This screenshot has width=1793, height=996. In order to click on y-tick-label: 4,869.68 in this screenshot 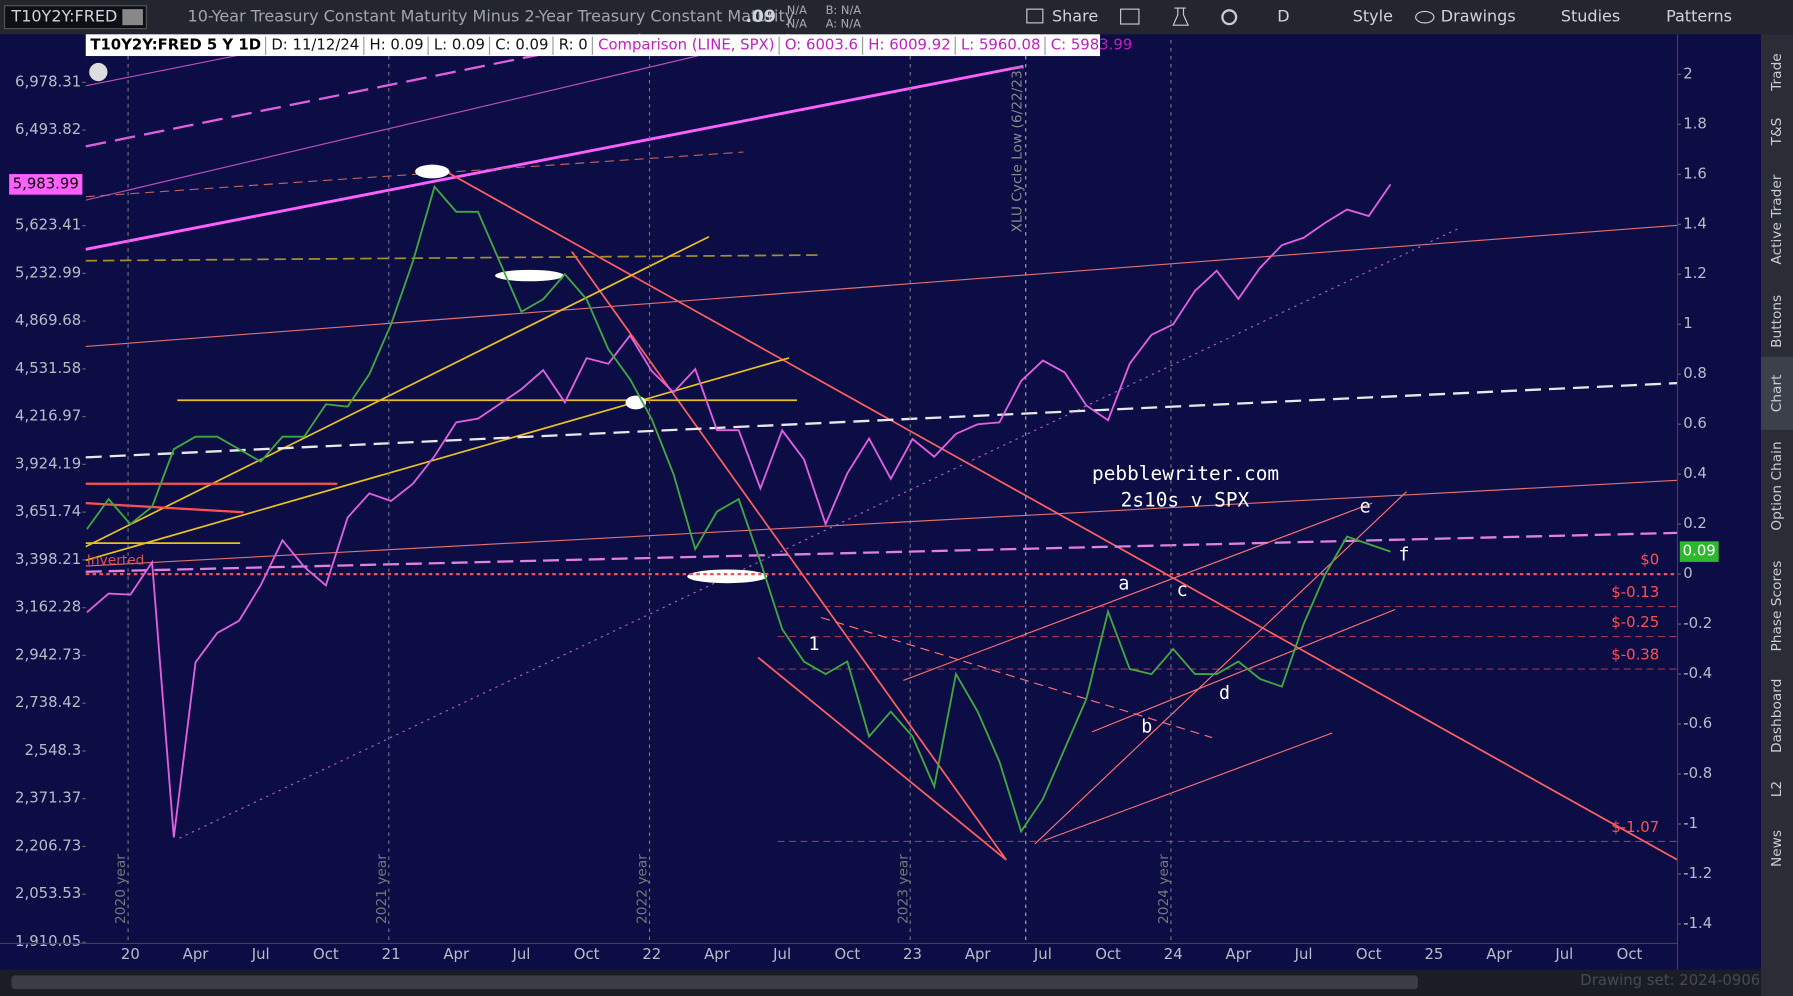, I will do `click(48, 320)`.